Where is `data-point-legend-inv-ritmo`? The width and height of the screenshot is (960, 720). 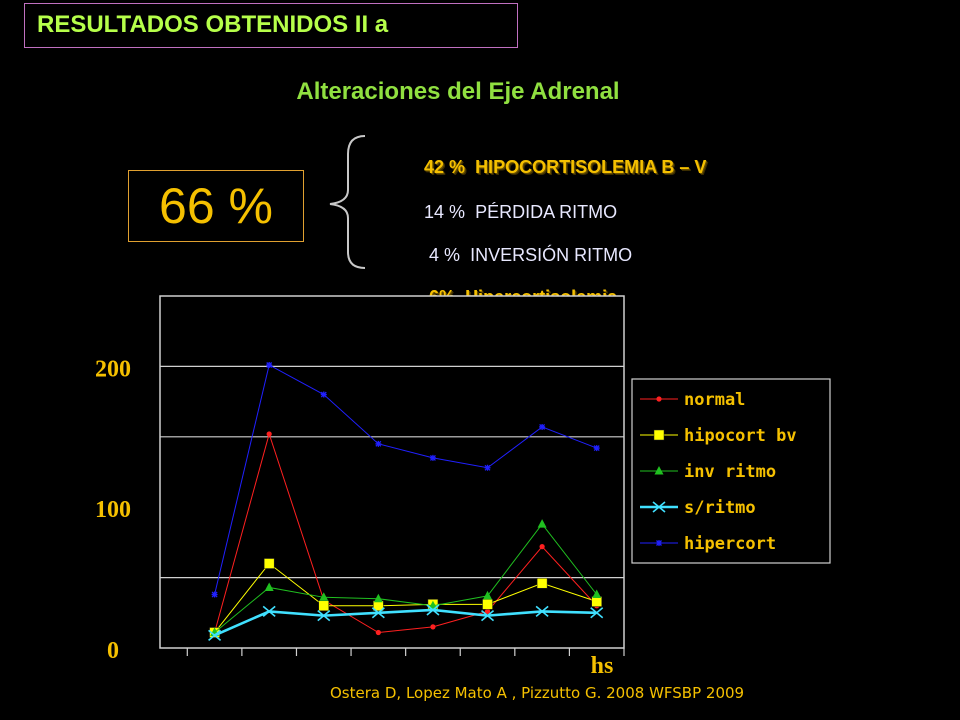
data-point-legend-inv-ritmo is located at coordinates (659, 470).